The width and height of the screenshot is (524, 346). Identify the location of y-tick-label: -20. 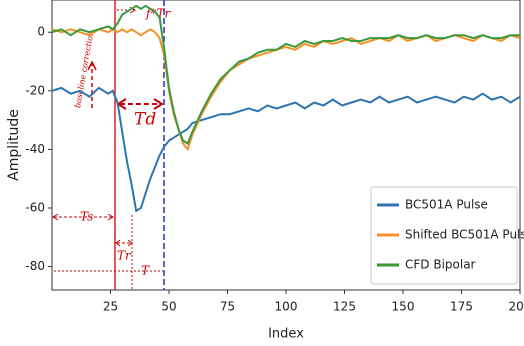
(35, 90).